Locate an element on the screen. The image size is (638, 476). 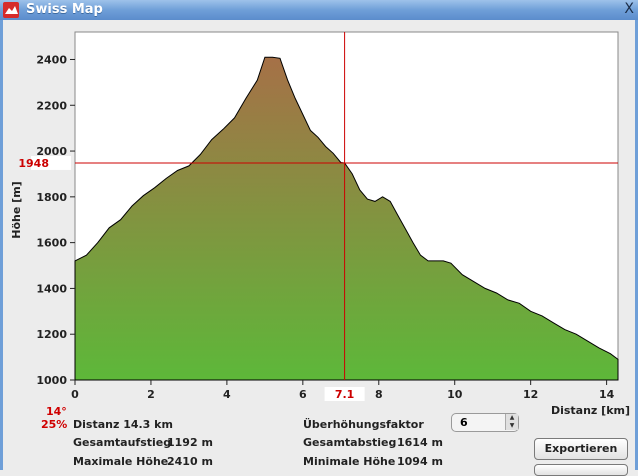
cursor-x-label: 7.1 is located at coordinates (345, 394).